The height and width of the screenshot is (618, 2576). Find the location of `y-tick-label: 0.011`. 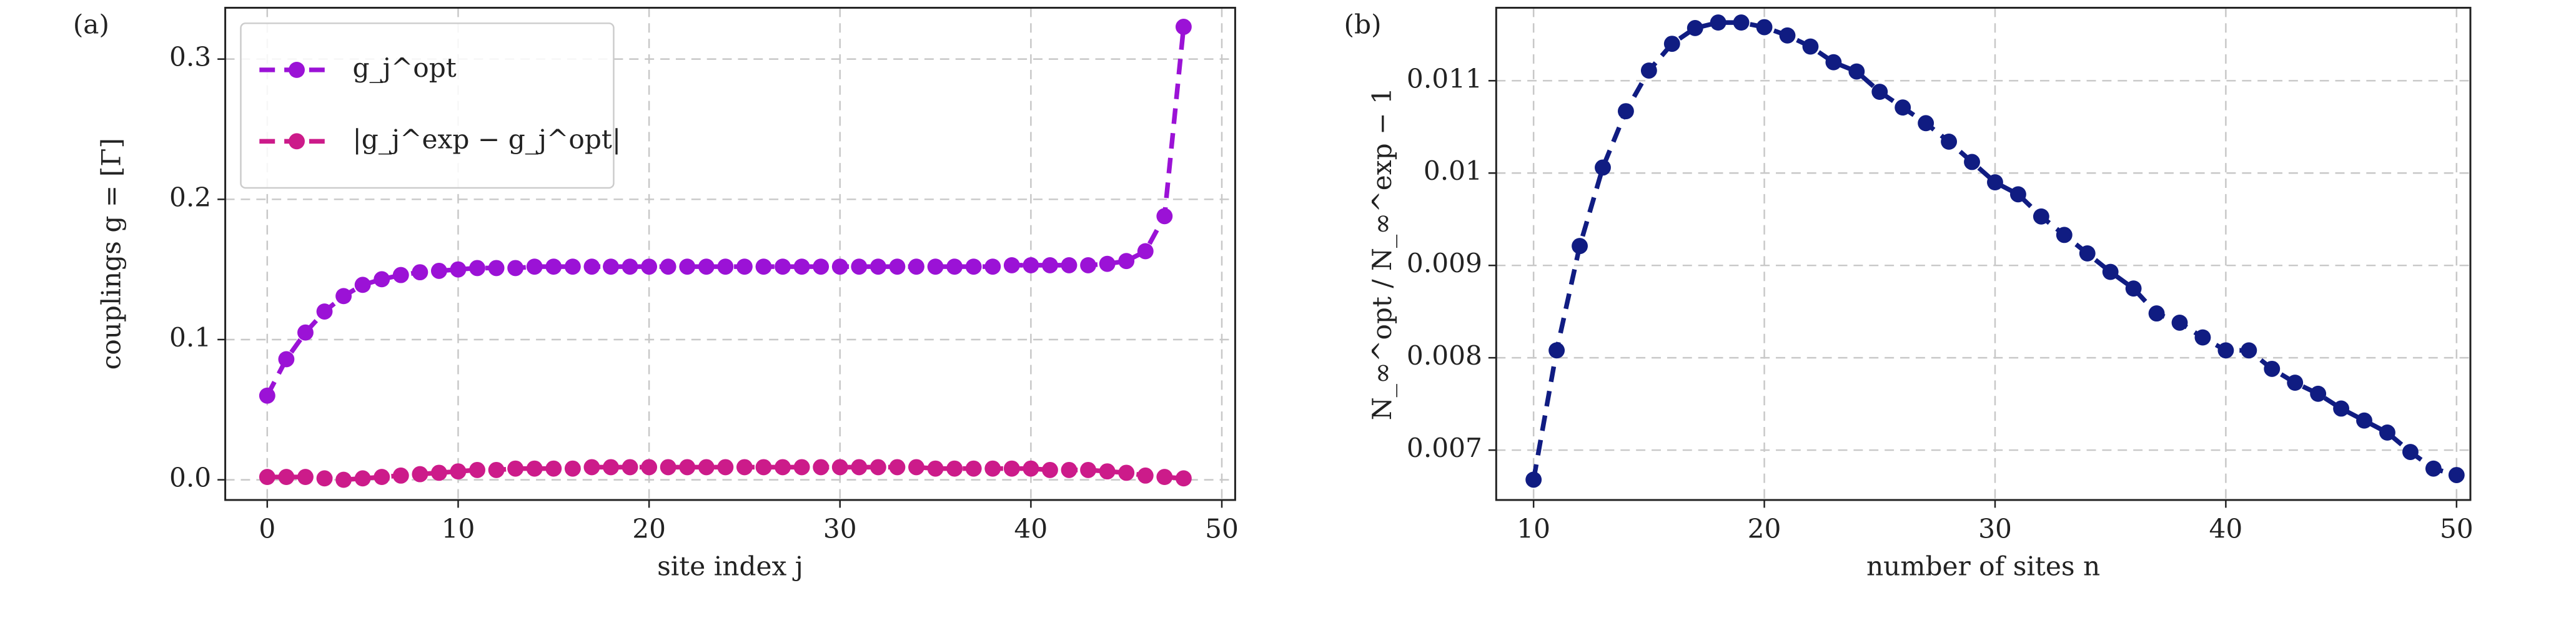

y-tick-label: 0.011 is located at coordinates (1444, 78).